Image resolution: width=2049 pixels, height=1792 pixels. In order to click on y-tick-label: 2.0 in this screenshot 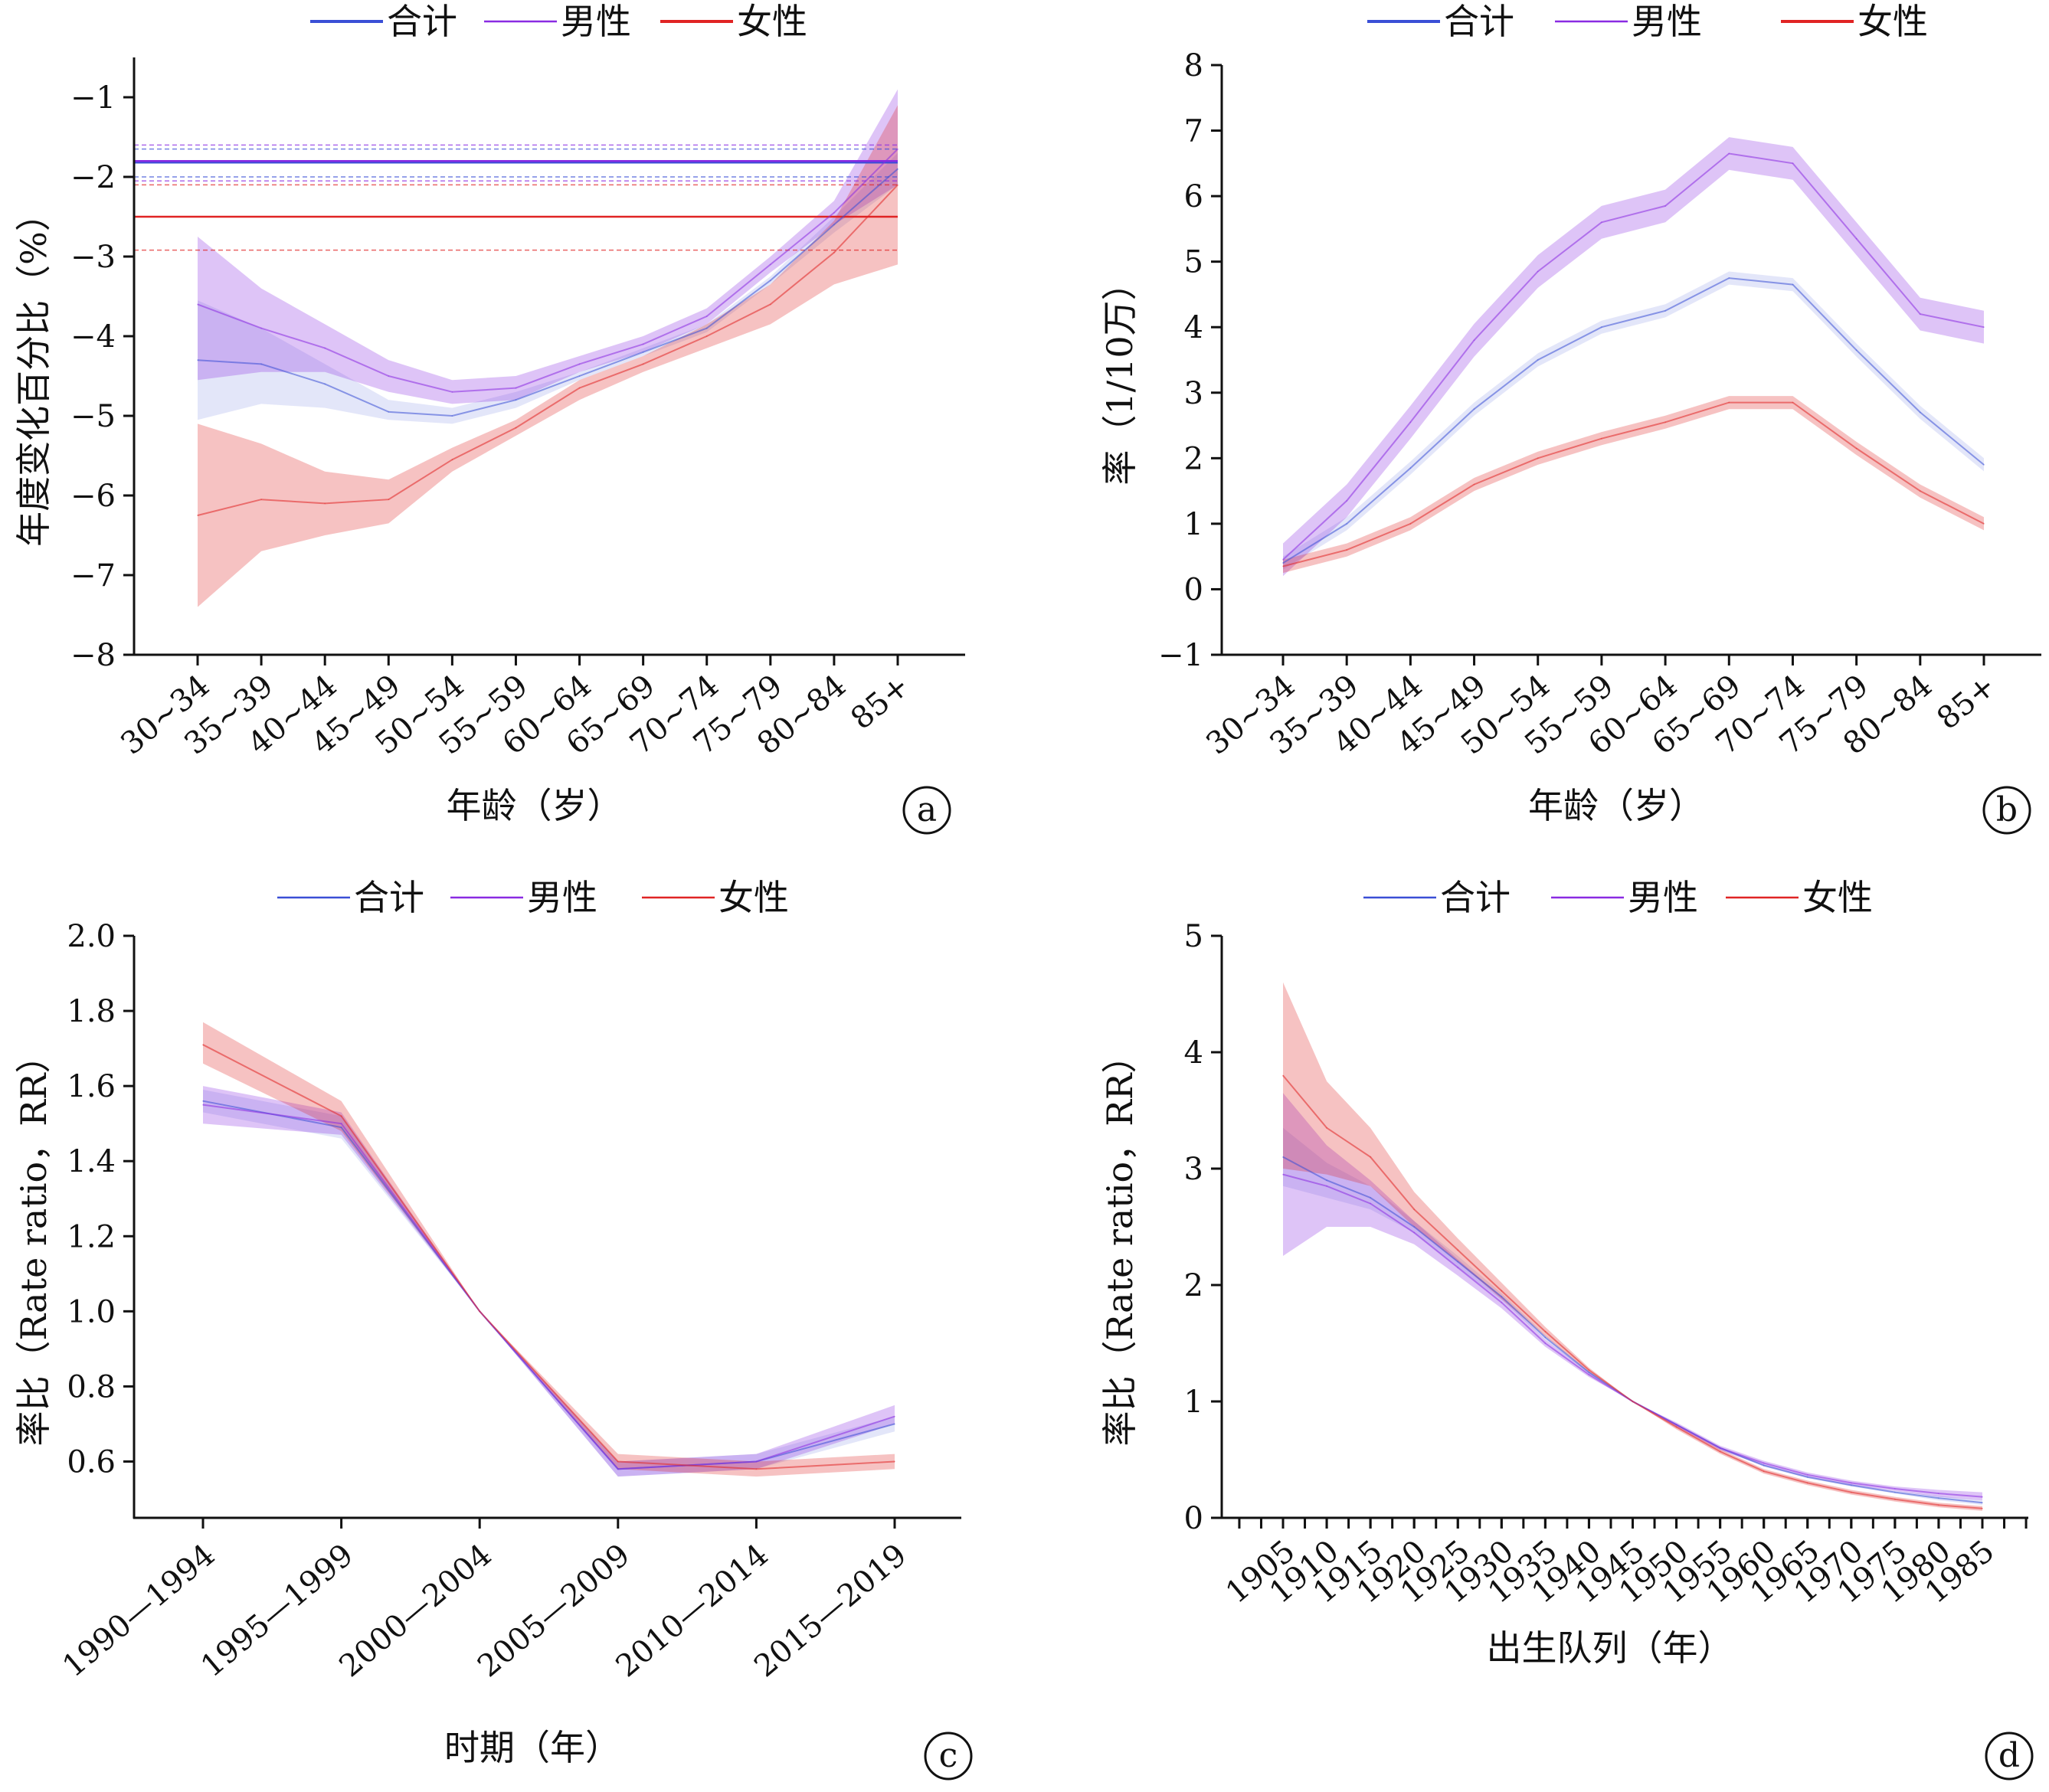, I will do `click(91, 936)`.